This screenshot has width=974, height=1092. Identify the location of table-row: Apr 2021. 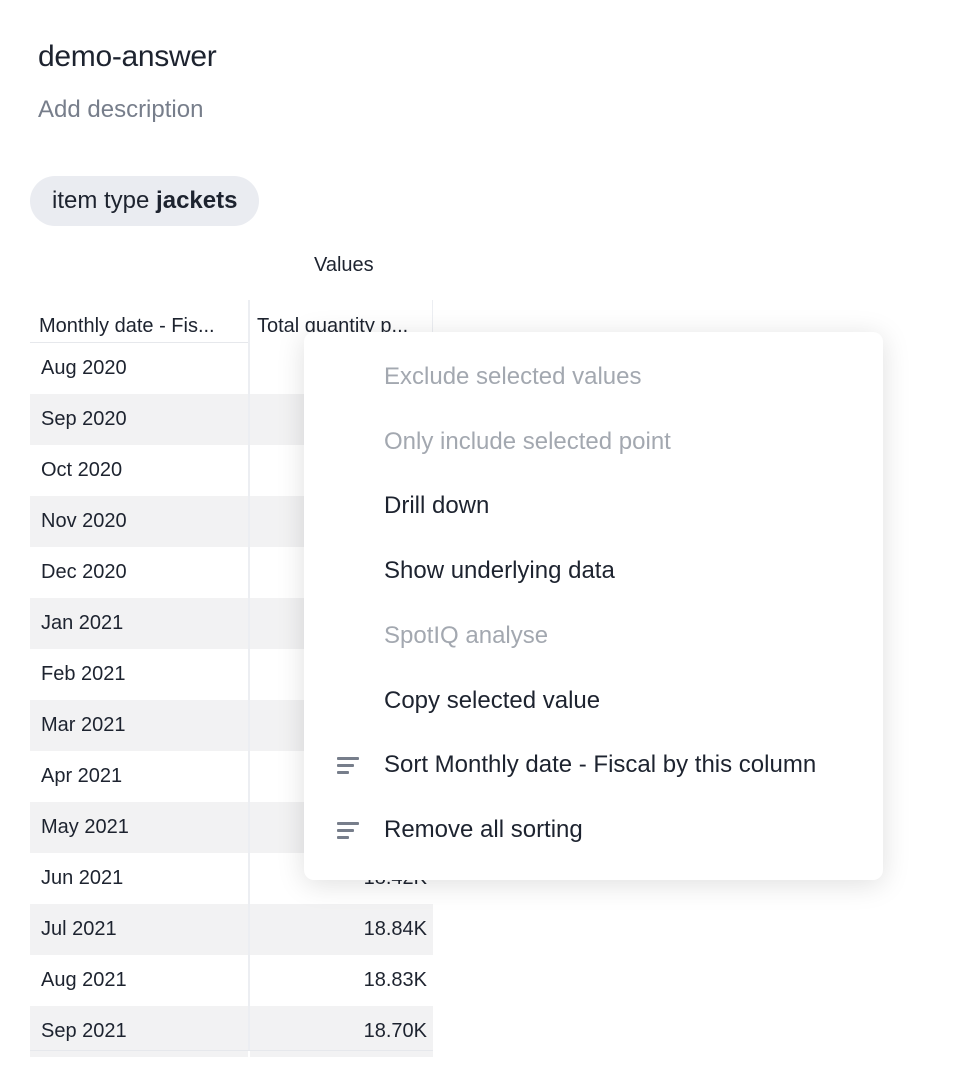
(231, 776).